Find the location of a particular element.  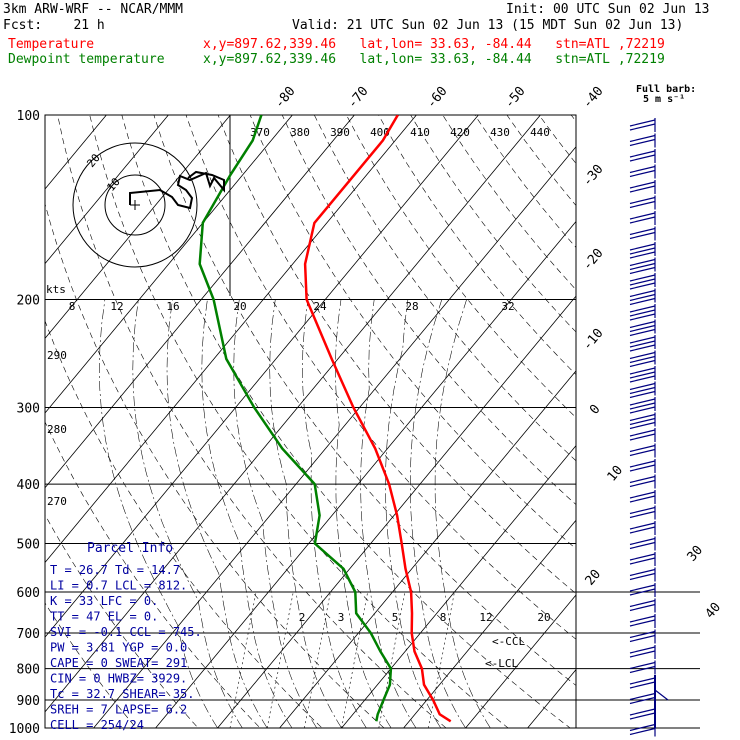

upper-tick-label: 410 is located at coordinates (420, 132).